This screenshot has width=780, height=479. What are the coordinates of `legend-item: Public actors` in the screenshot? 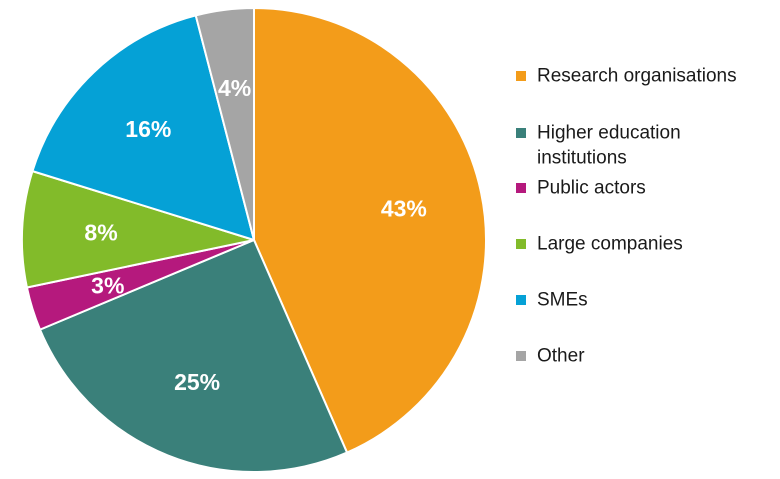 It's located at (581, 188).